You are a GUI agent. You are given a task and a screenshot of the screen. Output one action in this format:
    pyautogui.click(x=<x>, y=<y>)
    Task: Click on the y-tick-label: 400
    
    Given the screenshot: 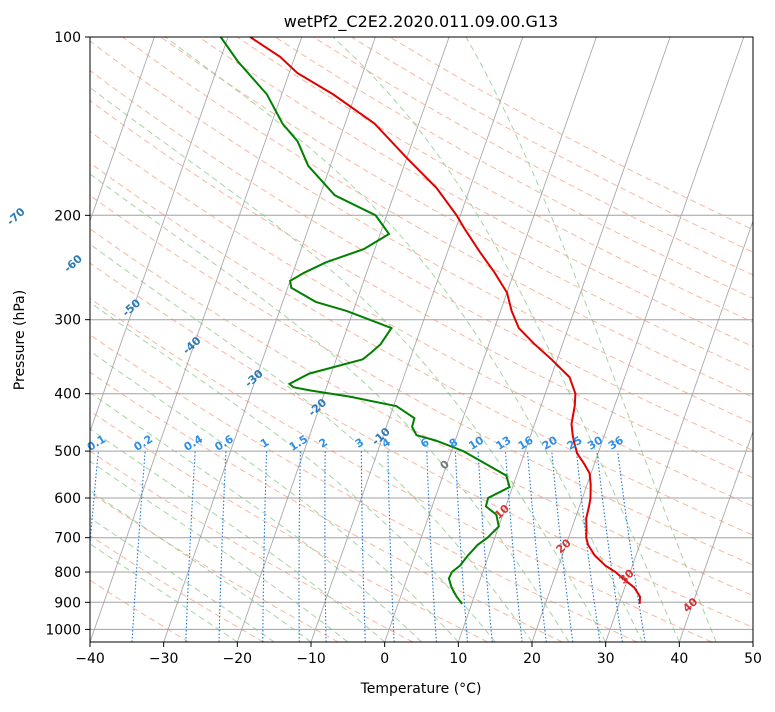 What is the action you would take?
    pyautogui.click(x=67, y=395)
    